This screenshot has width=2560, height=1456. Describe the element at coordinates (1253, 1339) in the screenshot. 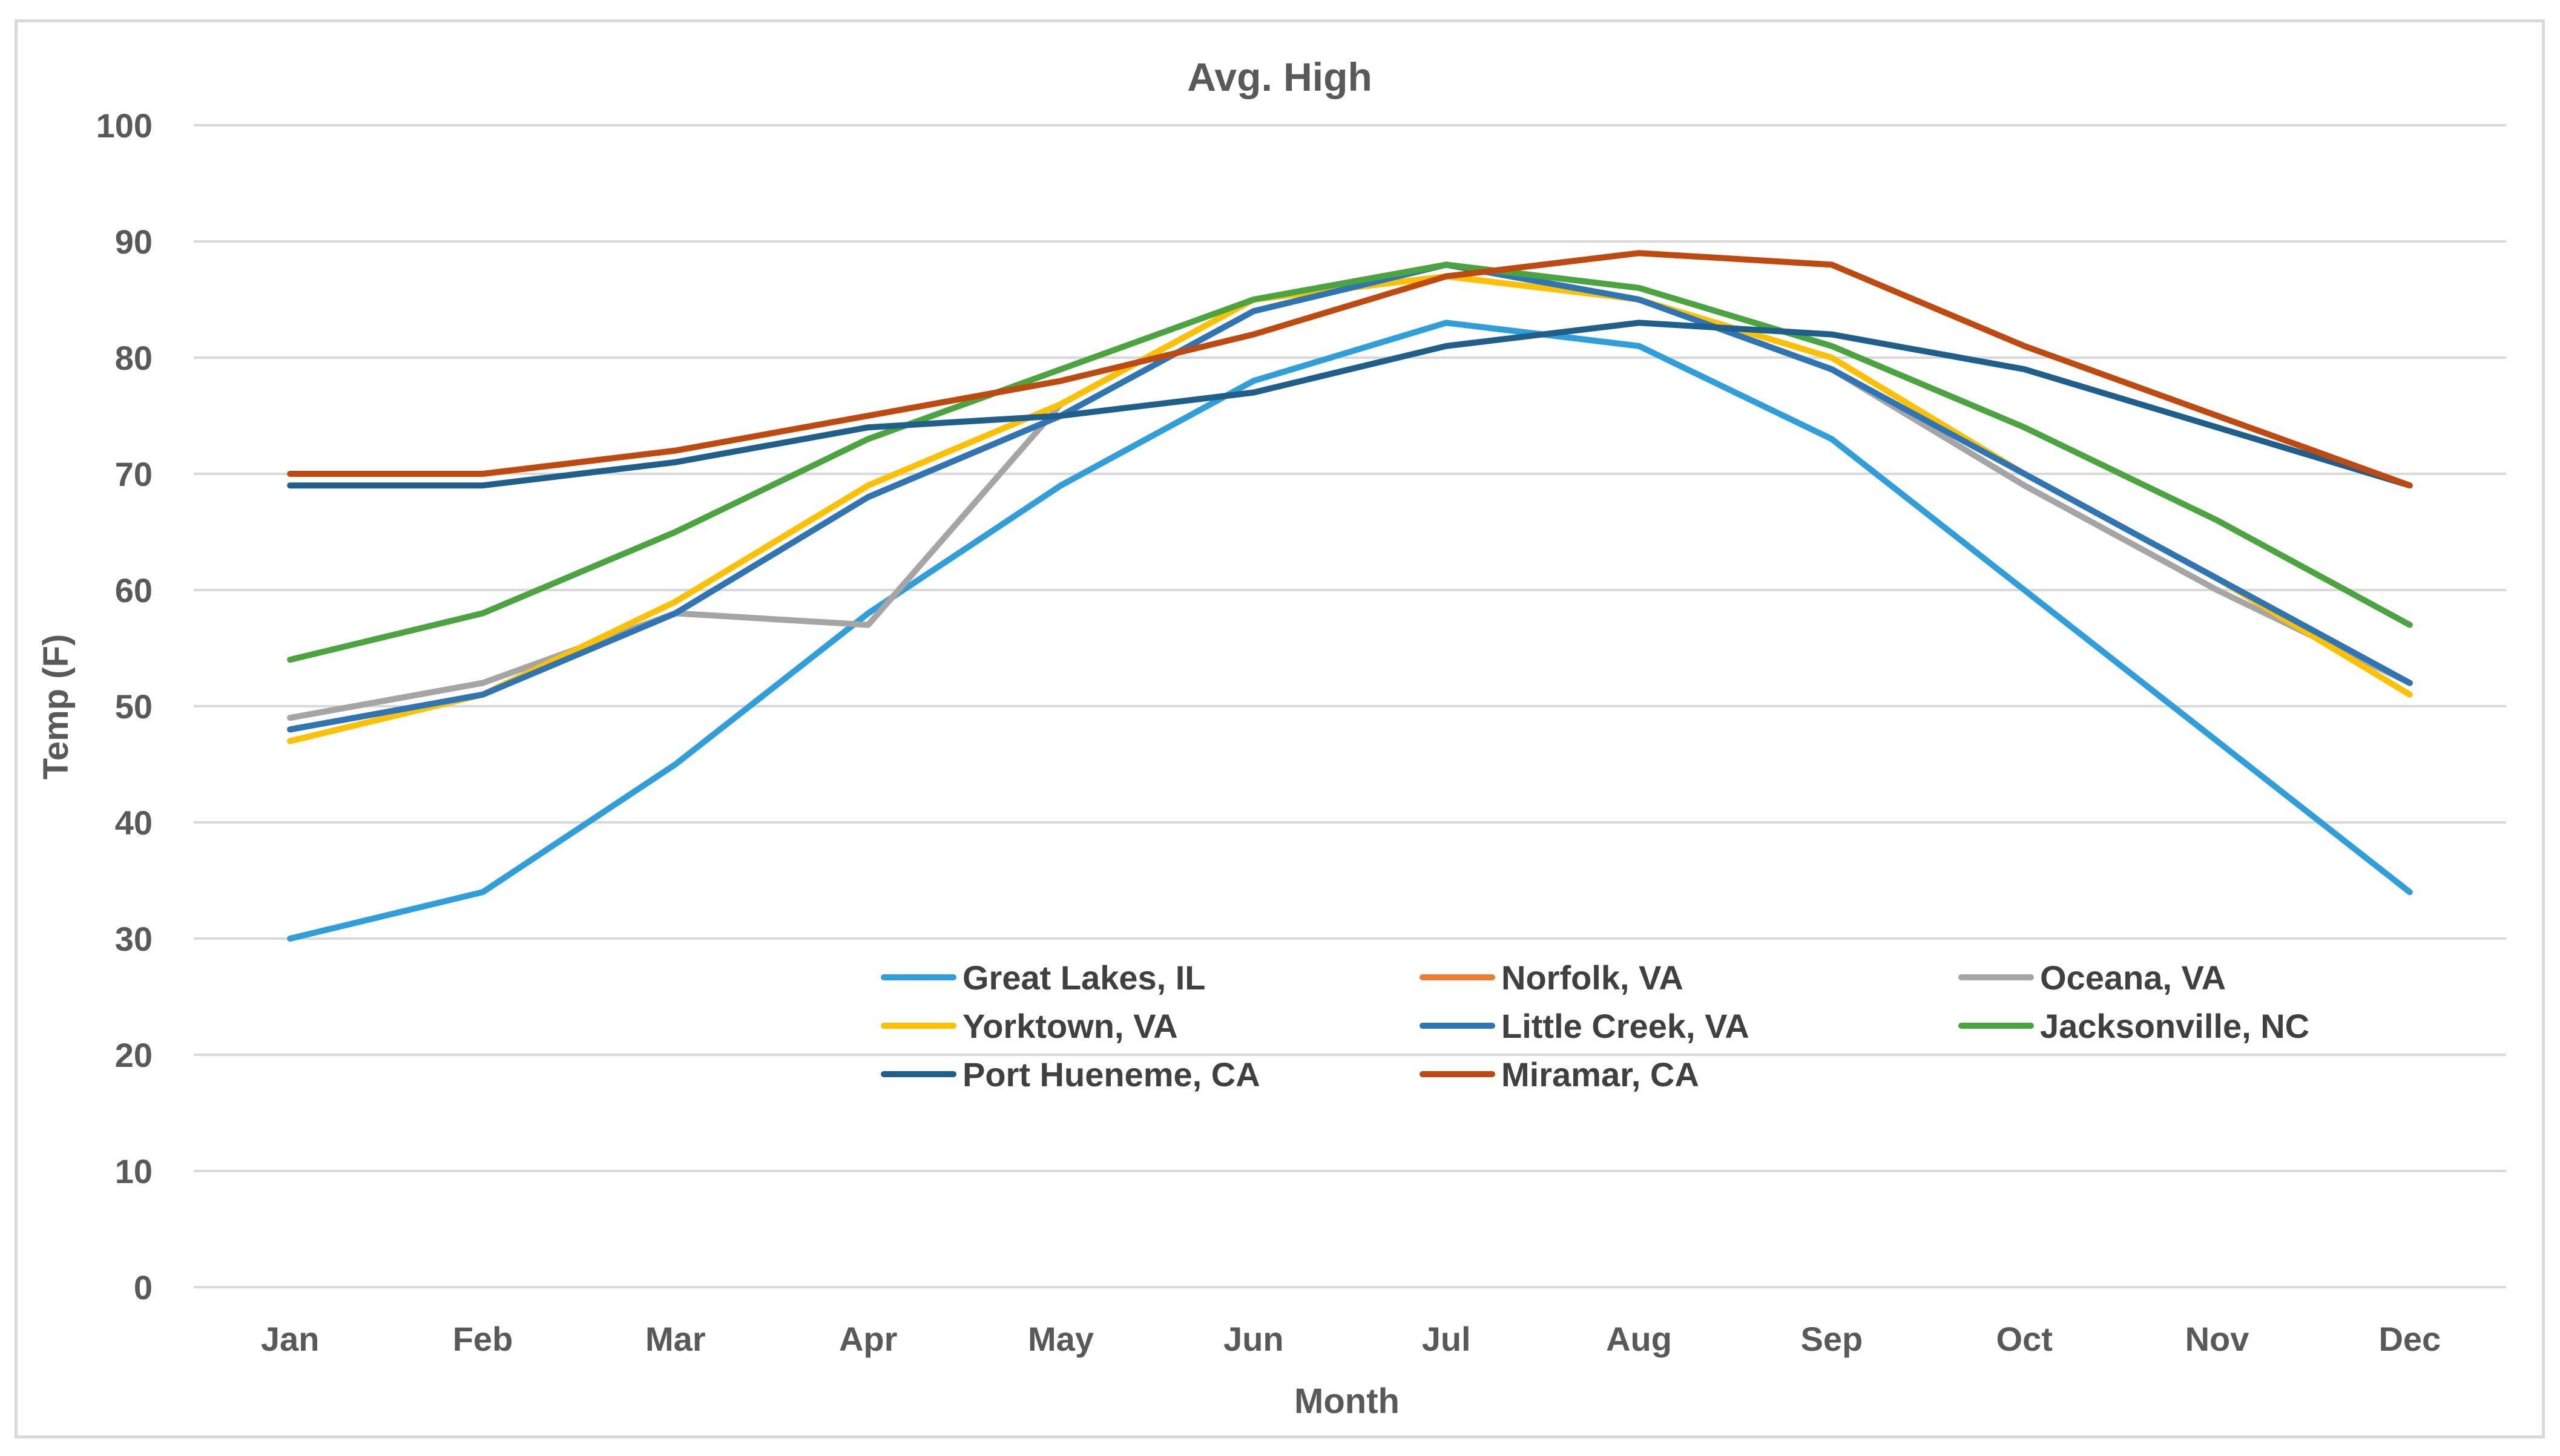

I see `x-tick-label: Jun` at that location.